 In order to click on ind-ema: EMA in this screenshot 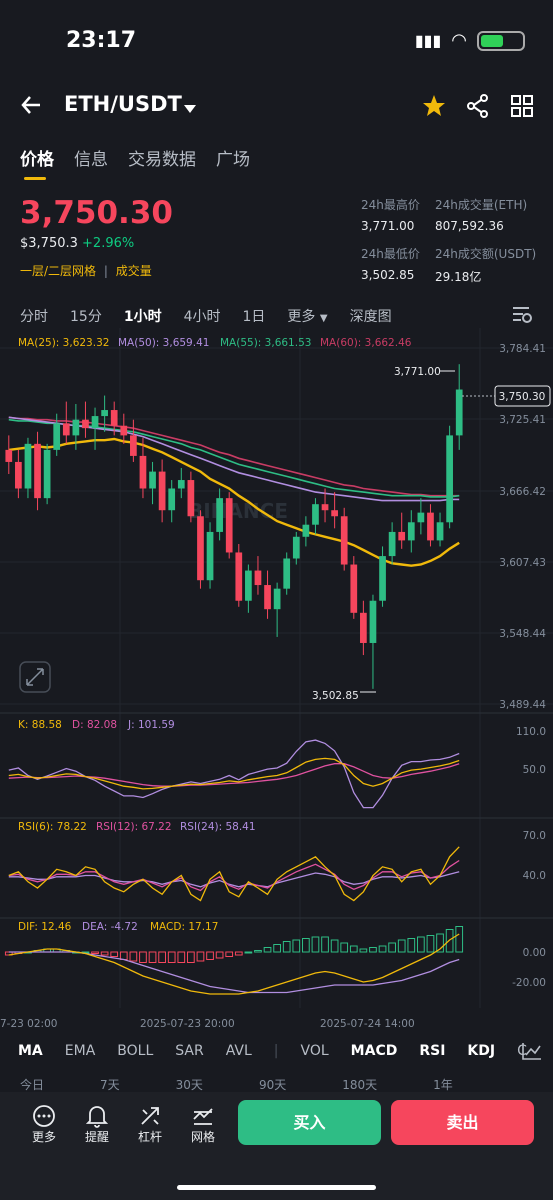, I will do `click(80, 1051)`.